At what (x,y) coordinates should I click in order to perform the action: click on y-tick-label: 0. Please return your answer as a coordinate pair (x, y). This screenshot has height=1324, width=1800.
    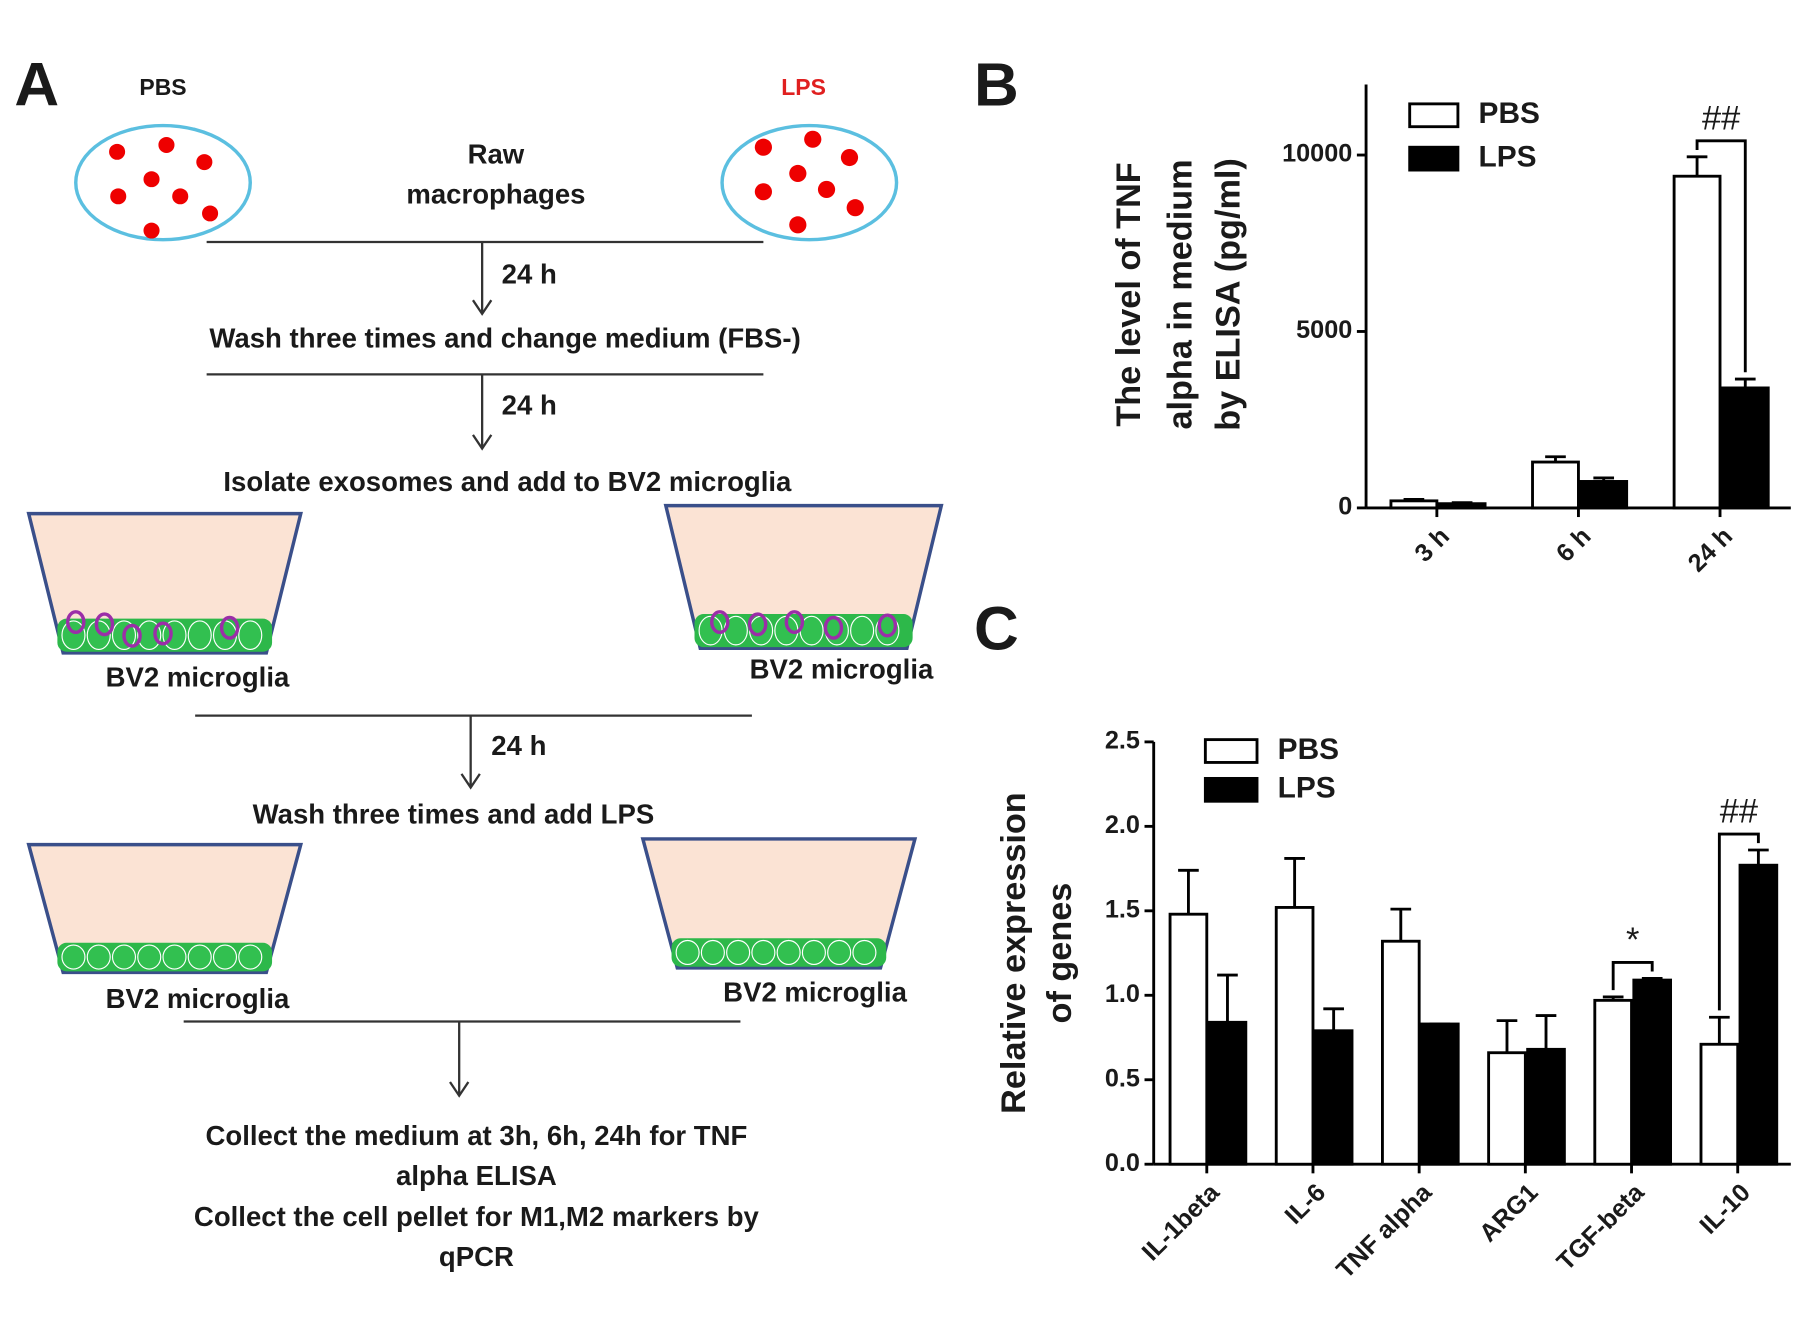
    Looking at the image, I should click on (1345, 507).